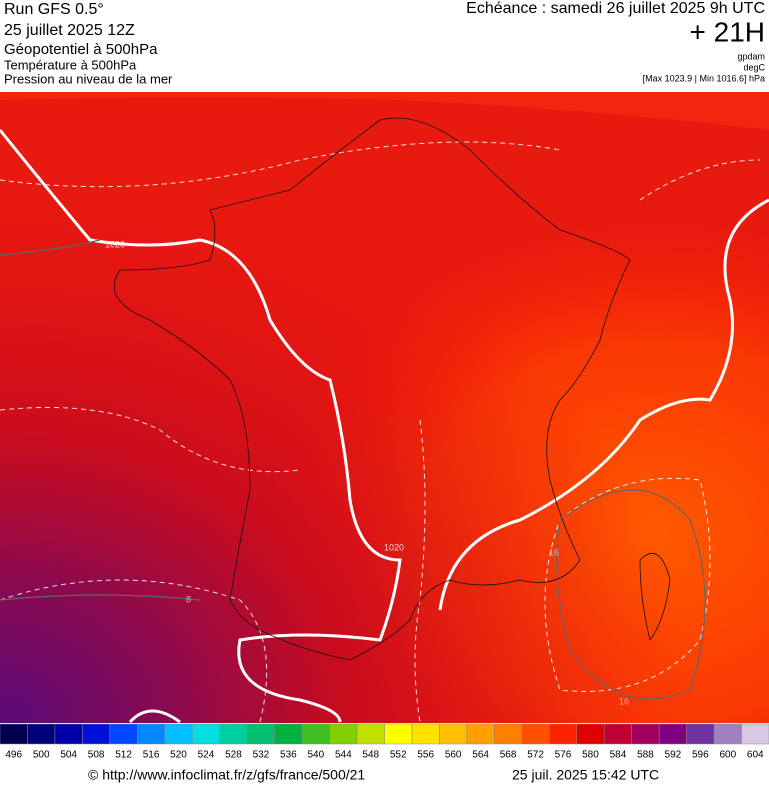  What do you see at coordinates (261, 755) in the screenshot?
I see `colorbar-label: 532` at bounding box center [261, 755].